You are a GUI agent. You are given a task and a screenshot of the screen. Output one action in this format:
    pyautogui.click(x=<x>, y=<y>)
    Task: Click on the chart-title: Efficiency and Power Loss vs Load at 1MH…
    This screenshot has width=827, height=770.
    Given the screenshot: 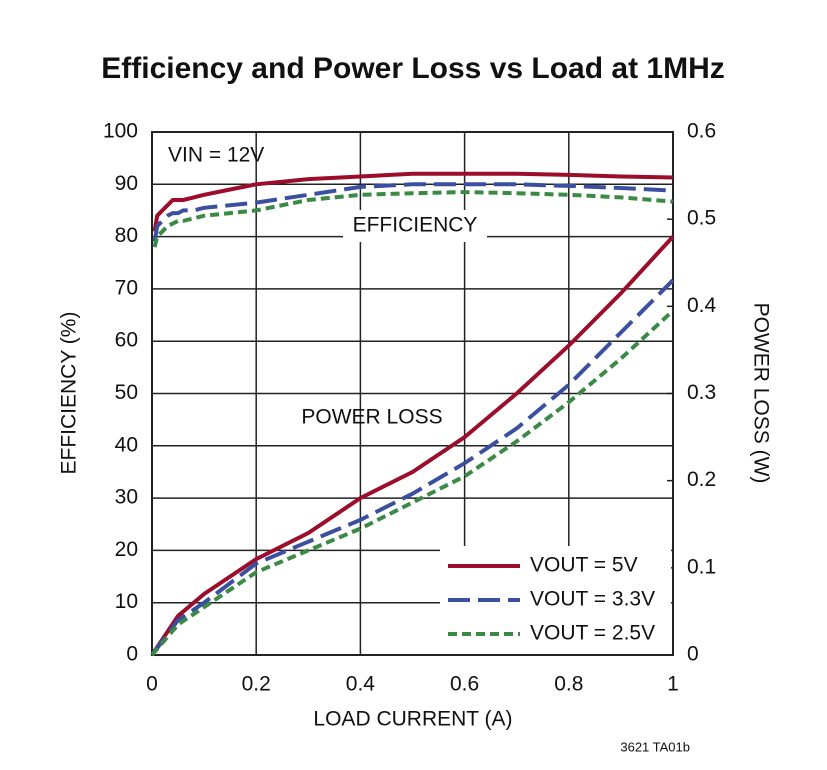 What is the action you would take?
    pyautogui.click(x=413, y=68)
    